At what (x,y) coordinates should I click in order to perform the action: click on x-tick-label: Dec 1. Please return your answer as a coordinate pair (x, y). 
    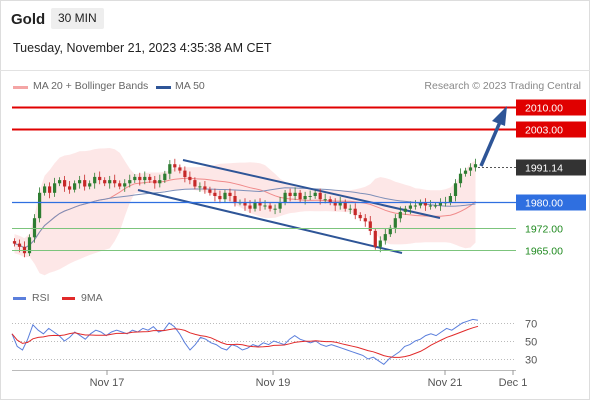
    Looking at the image, I should click on (513, 383).